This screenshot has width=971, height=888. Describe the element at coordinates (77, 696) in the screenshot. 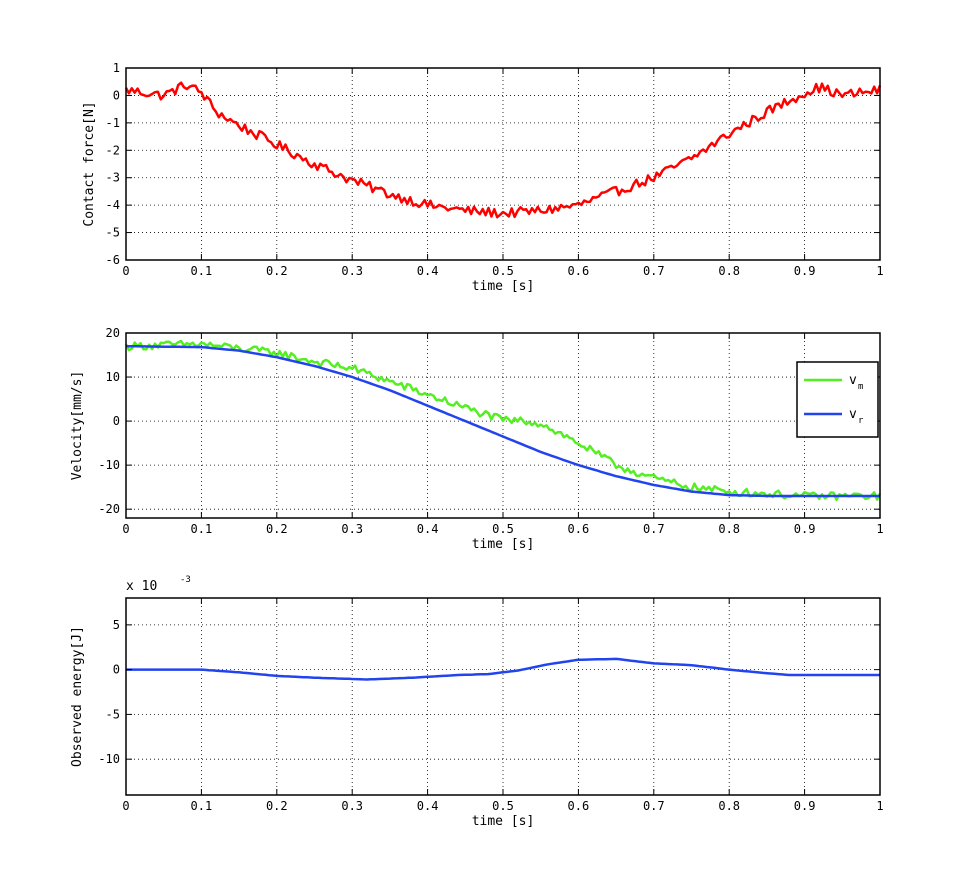

I see `y-axis-label: Observed energy[J]` at that location.